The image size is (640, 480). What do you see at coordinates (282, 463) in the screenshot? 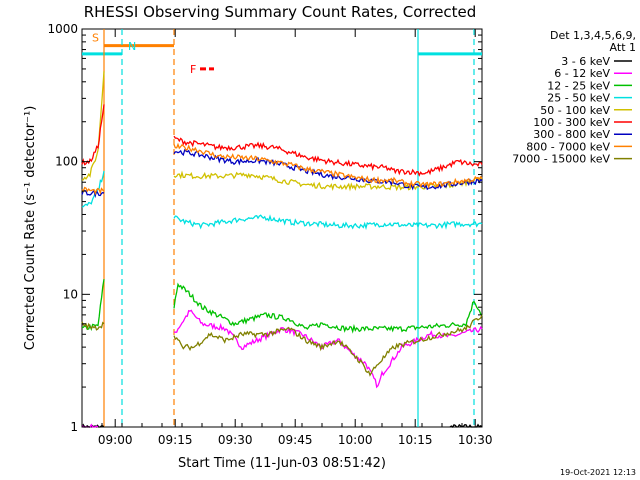
I see `x-axis-label: Start Time (11-Jun-03 08:51:42)` at bounding box center [282, 463].